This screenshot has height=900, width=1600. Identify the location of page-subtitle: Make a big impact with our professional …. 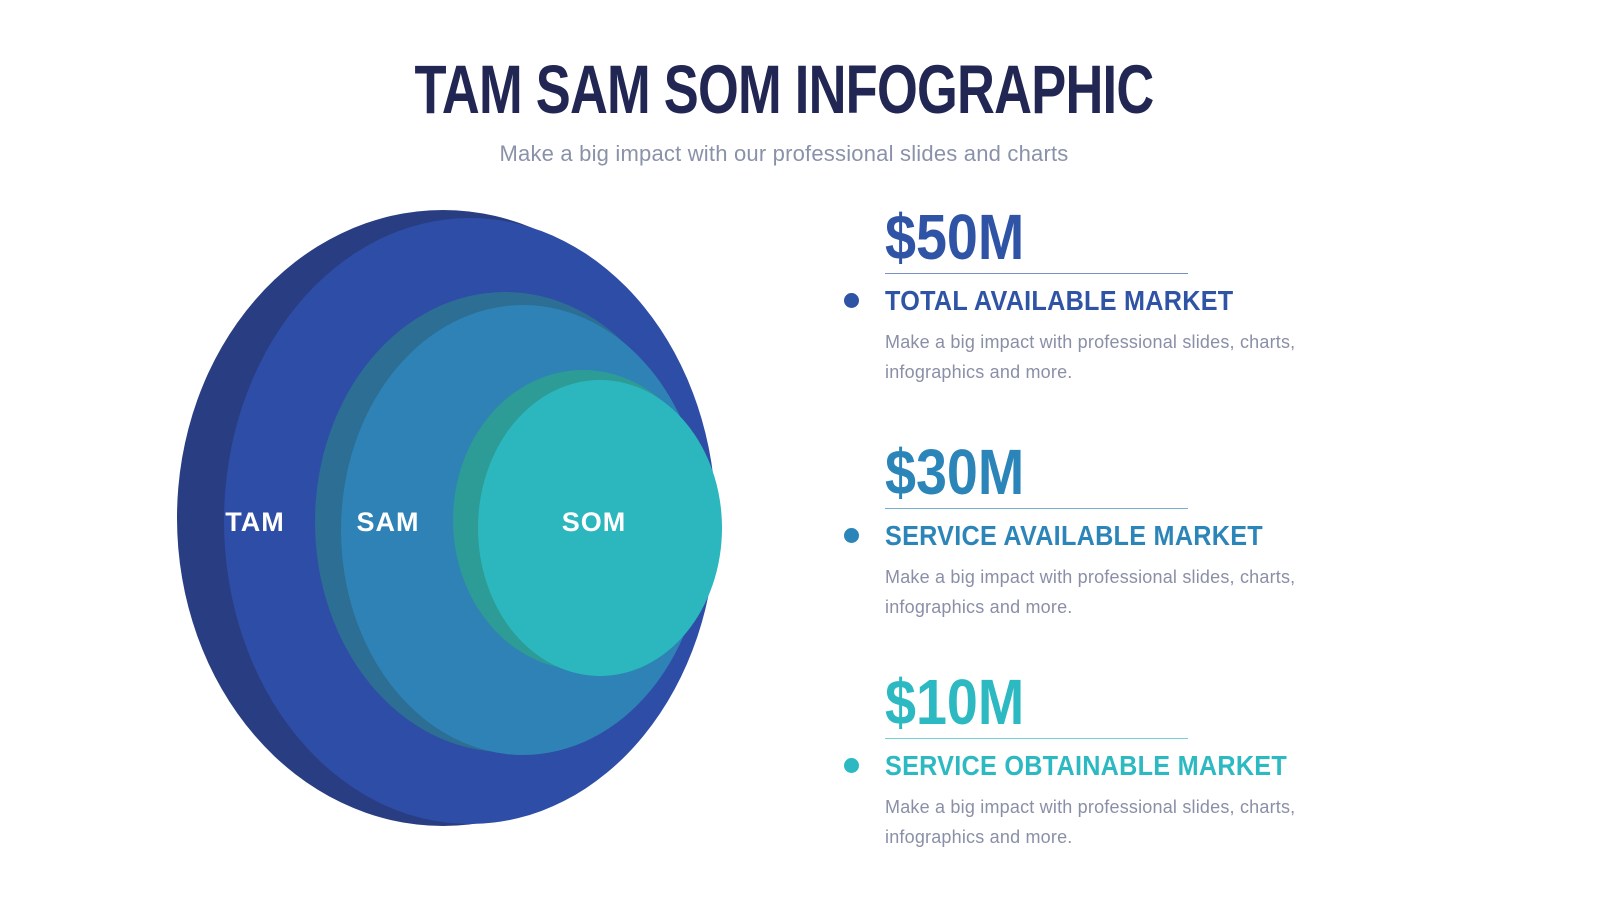
(784, 153).